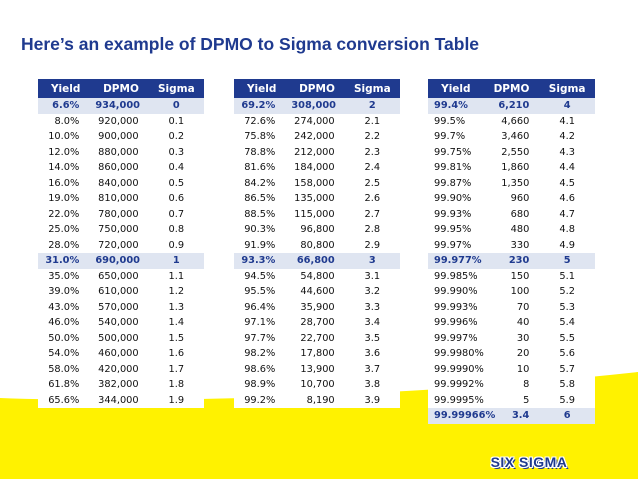 The height and width of the screenshot is (479, 638). I want to click on table-row: 58.0% 420,000 1.7, so click(121, 369).